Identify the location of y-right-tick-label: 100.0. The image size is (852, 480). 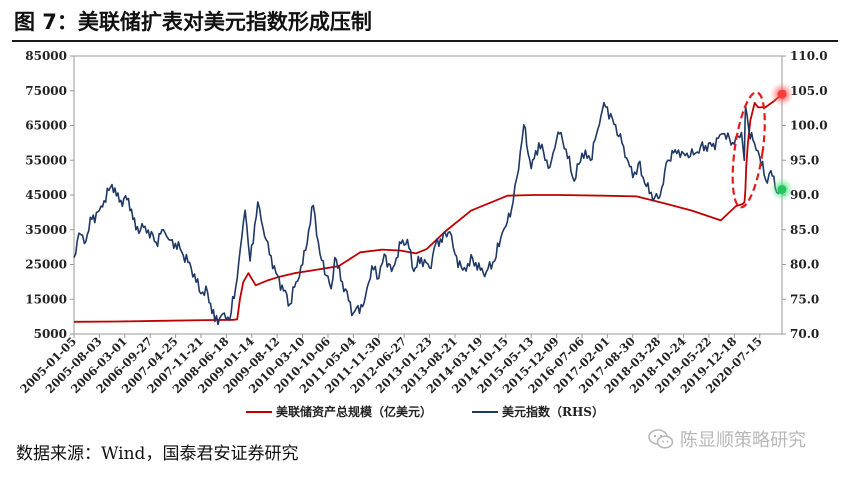
(809, 126).